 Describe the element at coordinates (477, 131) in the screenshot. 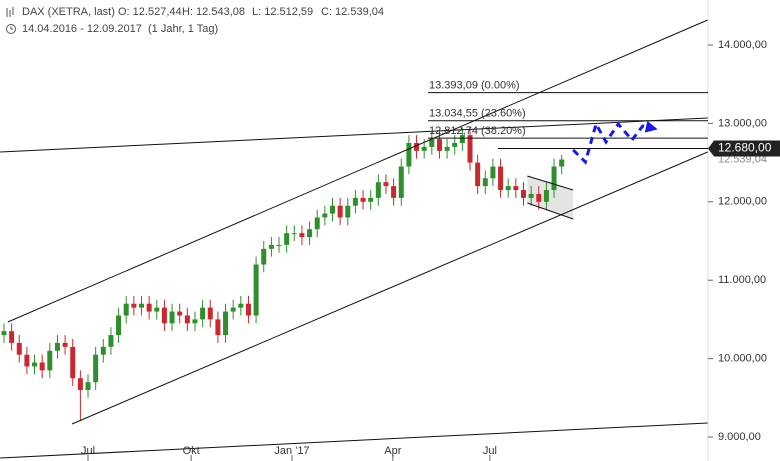

I see `fib-label: 12.812,74 (38.20%)` at that location.